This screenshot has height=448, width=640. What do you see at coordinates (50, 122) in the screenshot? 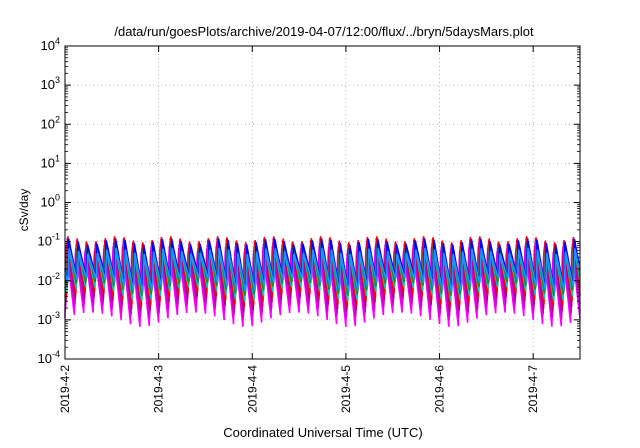
I see `y-tick-label: 10²` at bounding box center [50, 122].